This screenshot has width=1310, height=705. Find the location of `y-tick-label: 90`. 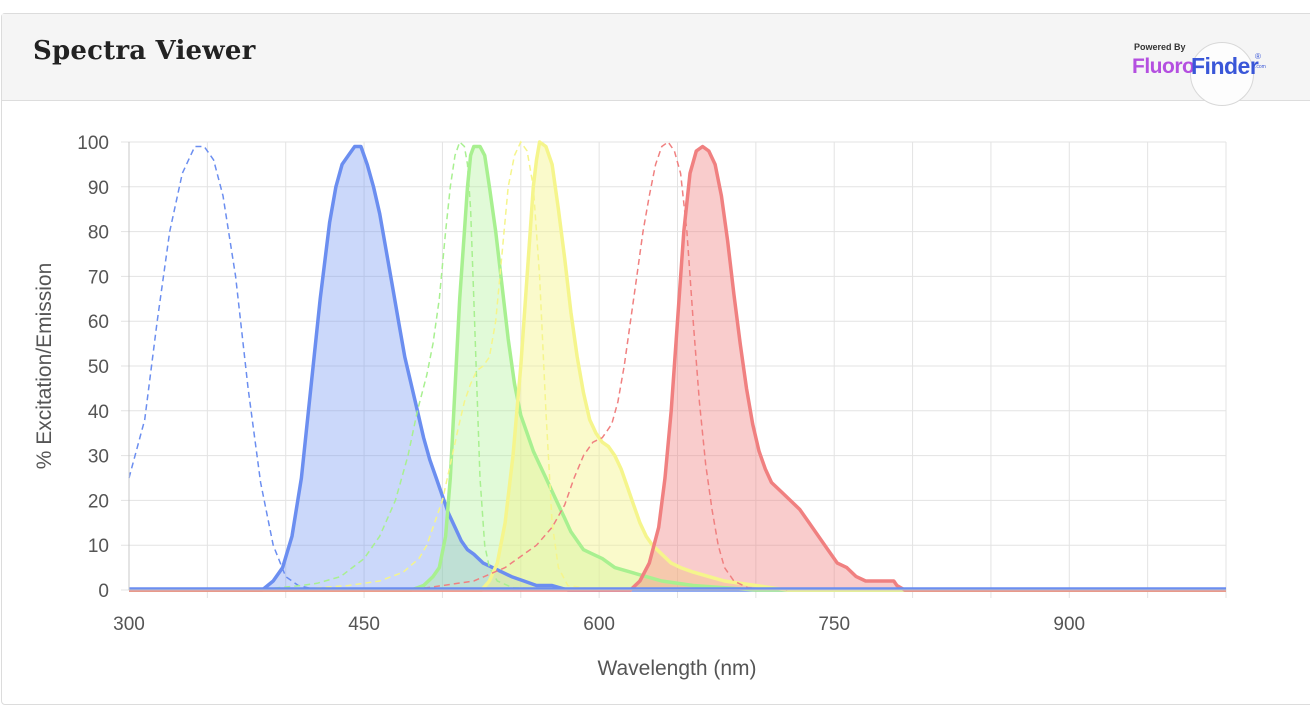

y-tick-label: 90 is located at coordinates (98, 188).